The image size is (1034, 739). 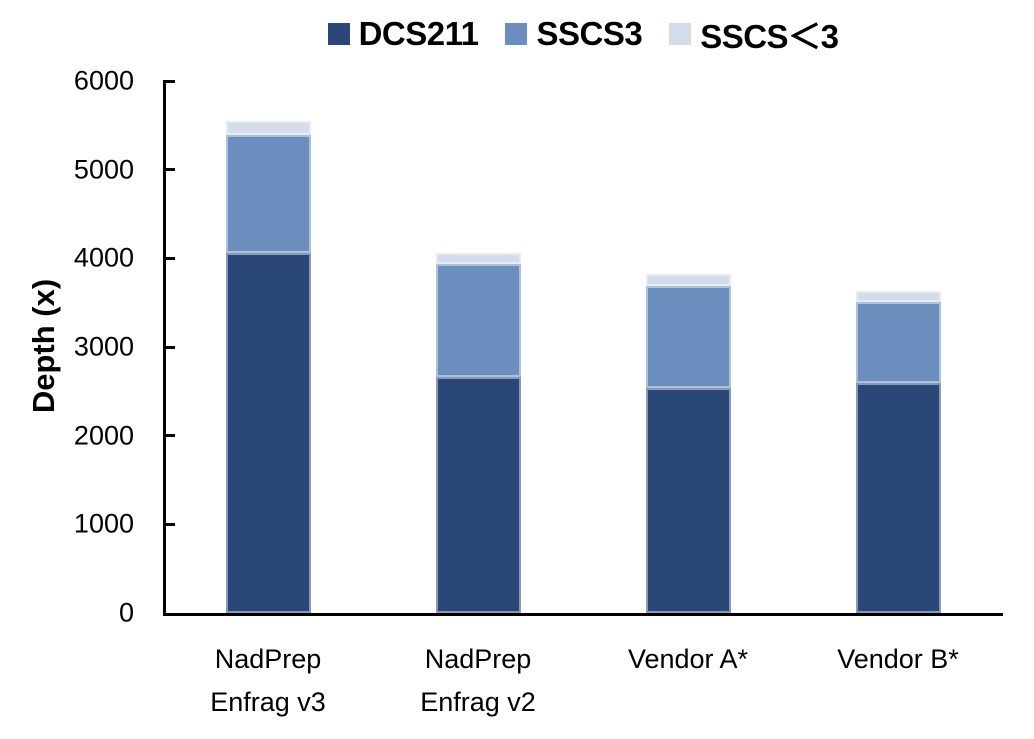 What do you see at coordinates (103, 523) in the screenshot?
I see `y-tick-label-1000: 1000` at bounding box center [103, 523].